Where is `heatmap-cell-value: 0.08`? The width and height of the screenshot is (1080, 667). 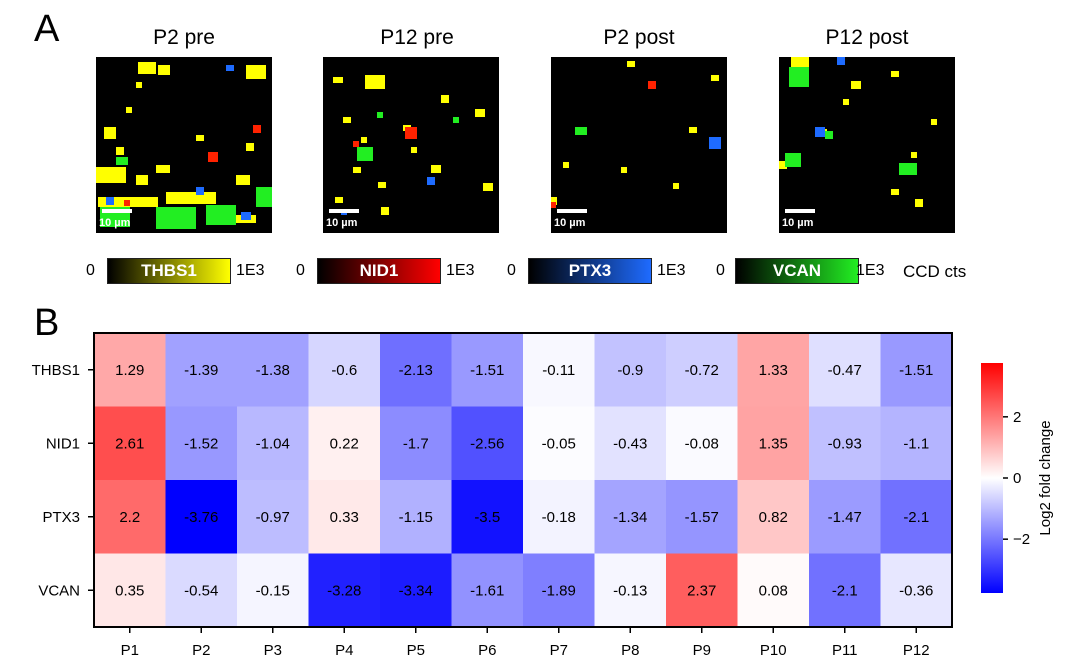 heatmap-cell-value: 0.08 is located at coordinates (773, 590).